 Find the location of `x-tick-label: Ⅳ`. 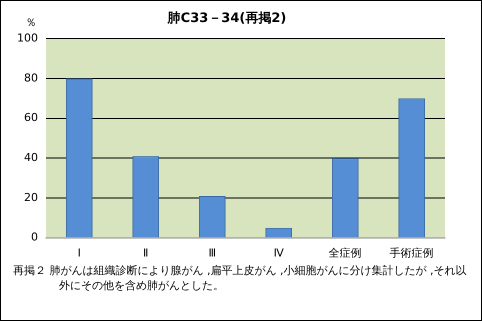

x-tick-label: Ⅳ is located at coordinates (279, 253).